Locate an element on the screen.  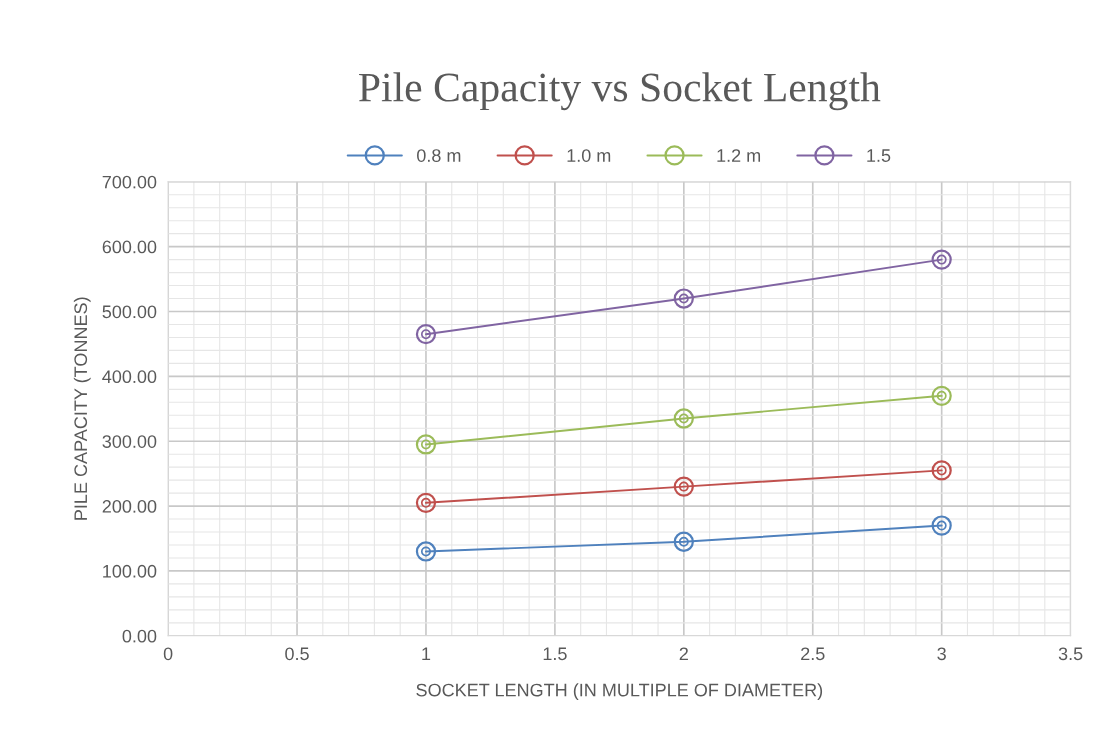
legend-label: 1.5 is located at coordinates (879, 155).